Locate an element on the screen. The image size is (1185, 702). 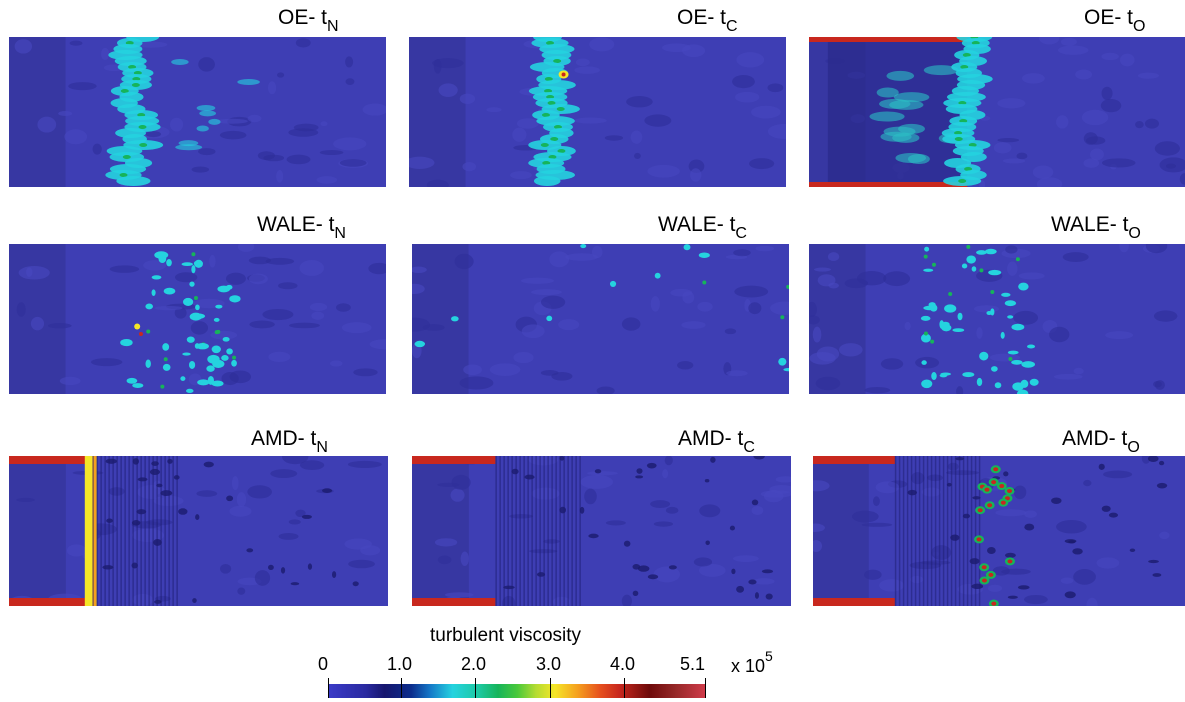
field-panel-wale-tc is located at coordinates (600, 319).